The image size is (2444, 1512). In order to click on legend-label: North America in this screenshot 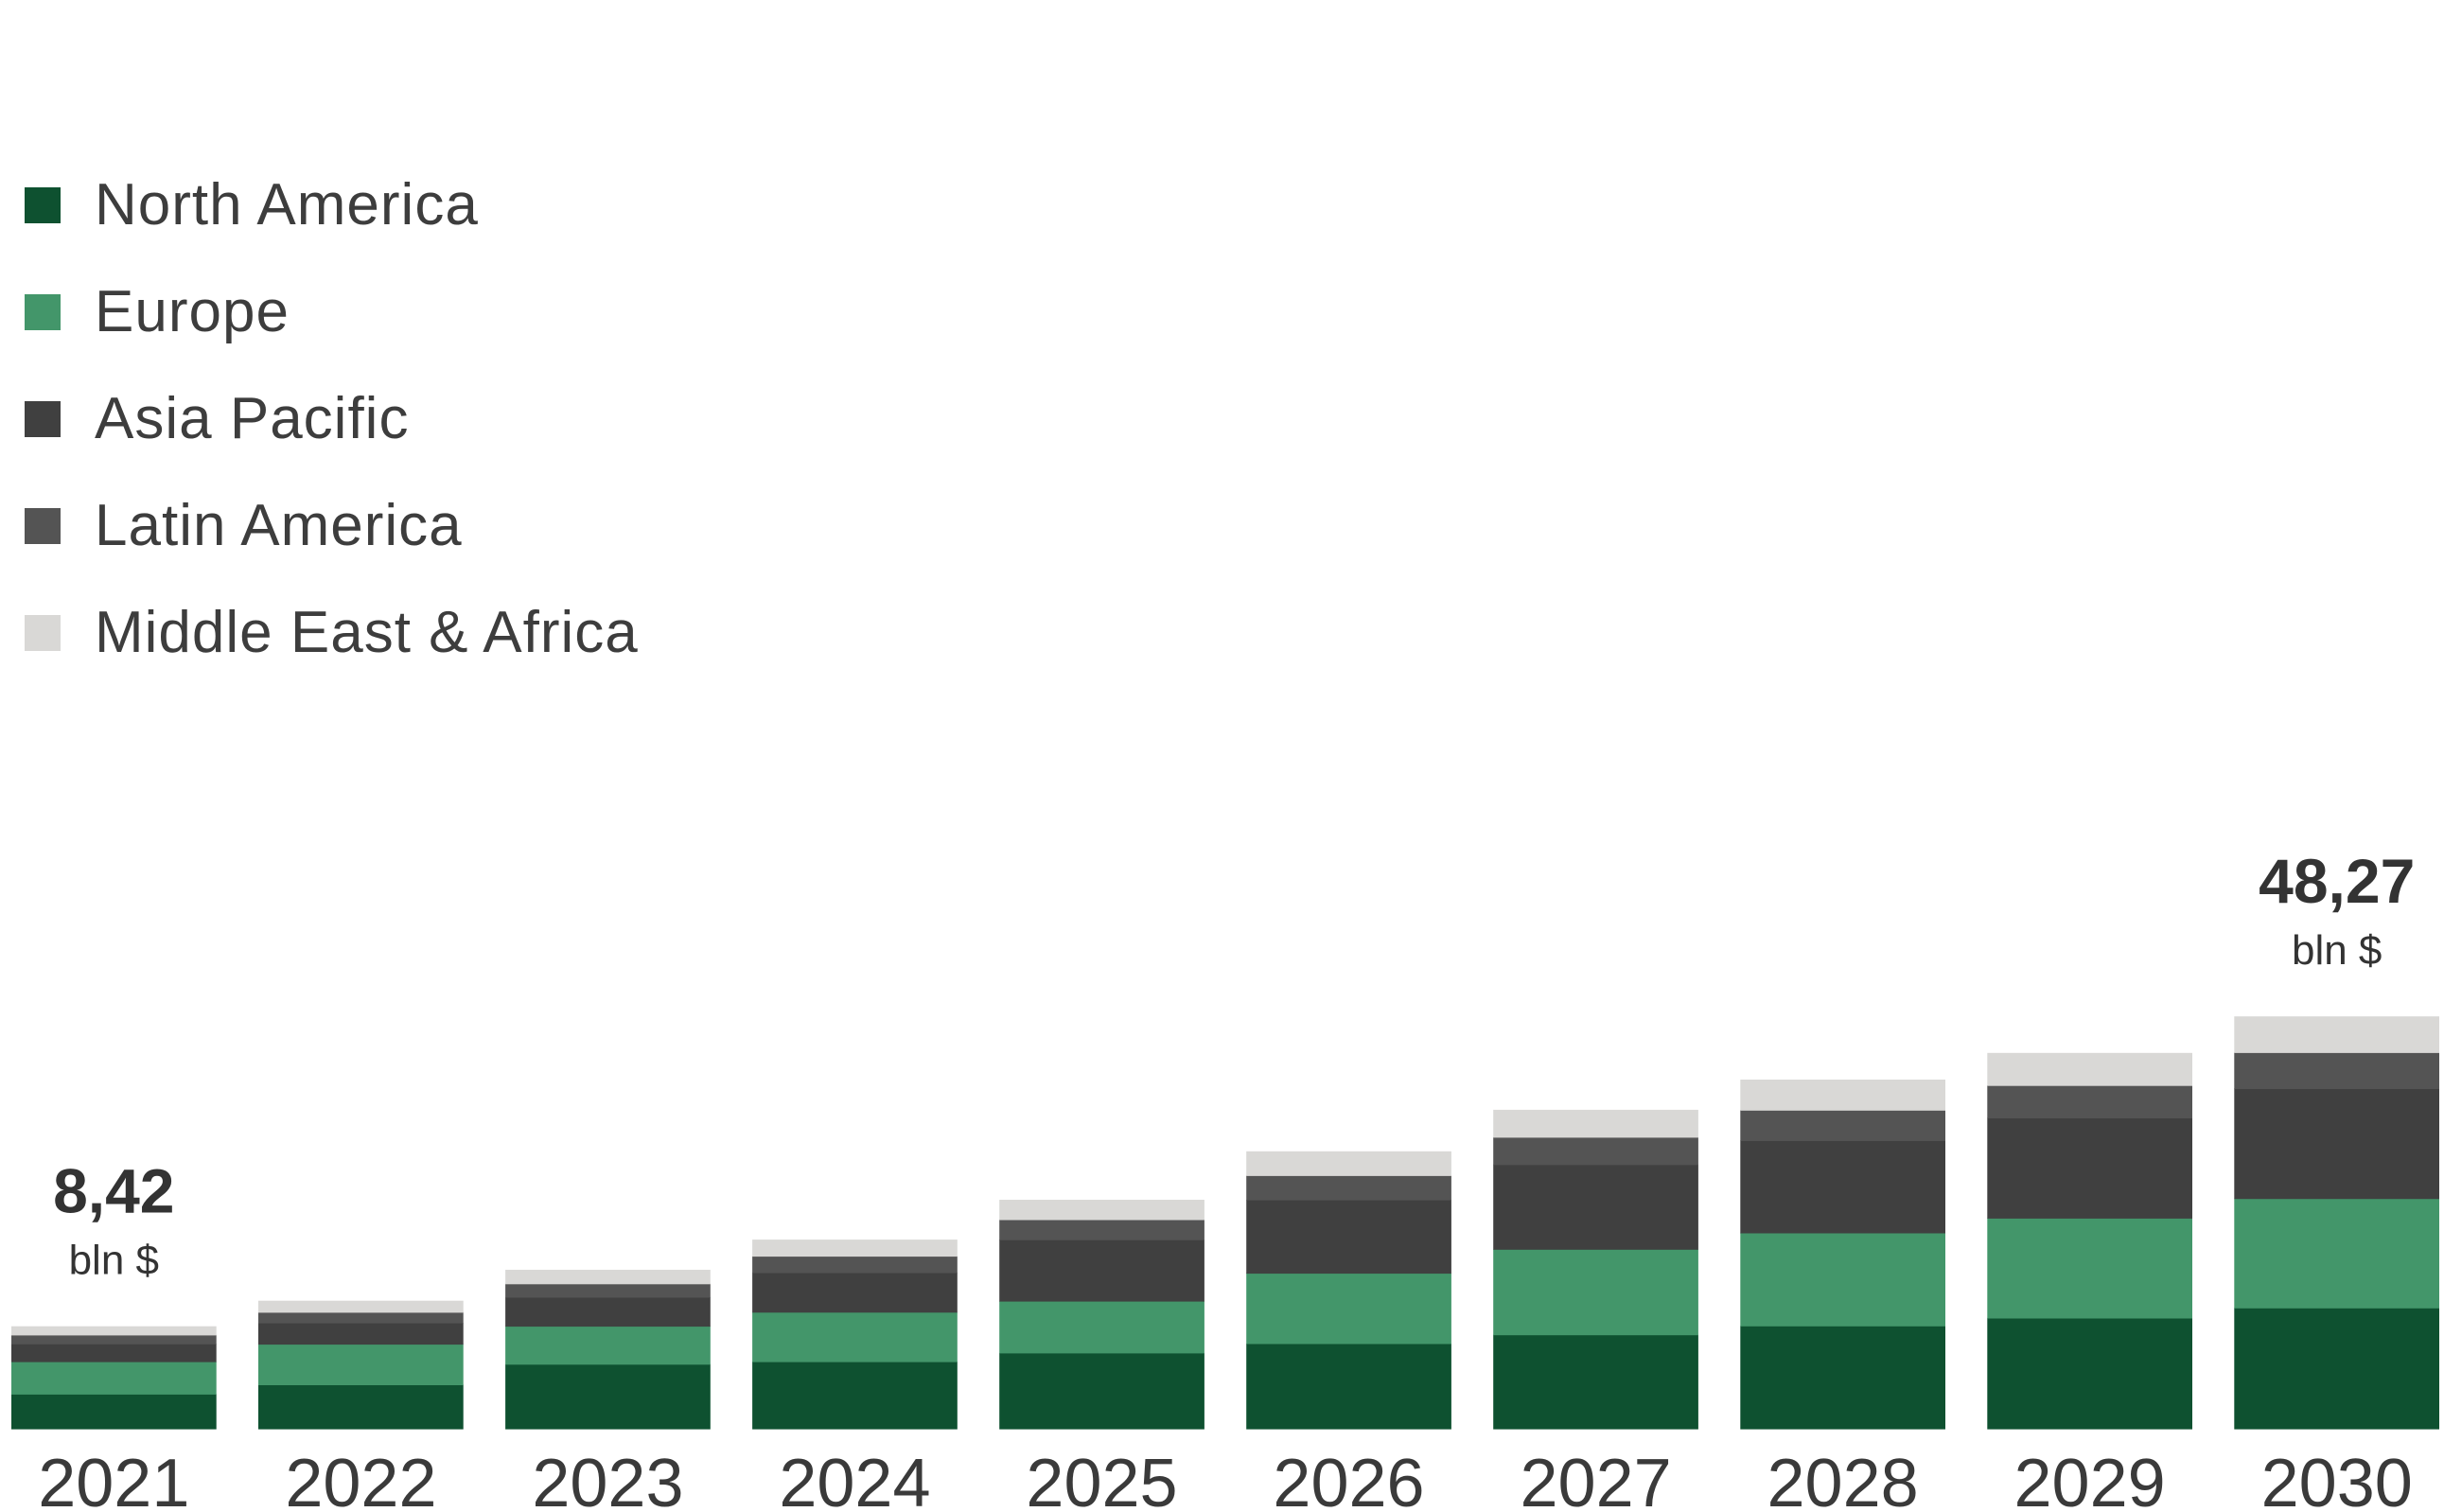, I will do `click(287, 204)`.